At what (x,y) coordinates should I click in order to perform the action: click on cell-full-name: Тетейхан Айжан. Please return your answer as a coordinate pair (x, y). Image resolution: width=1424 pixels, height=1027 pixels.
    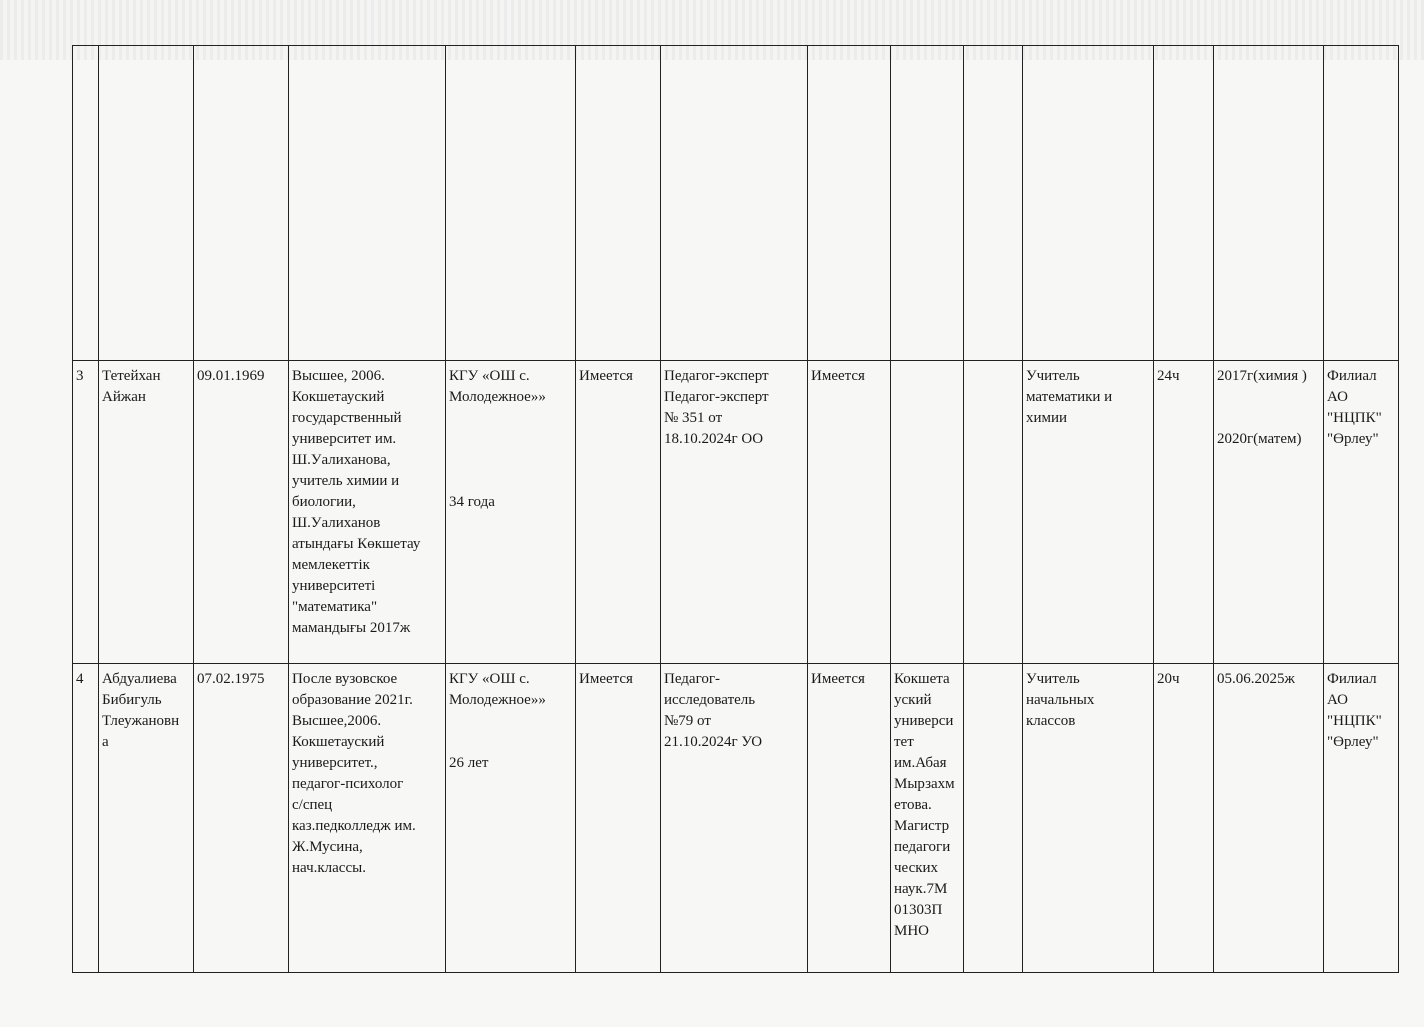
    Looking at the image, I should click on (146, 512).